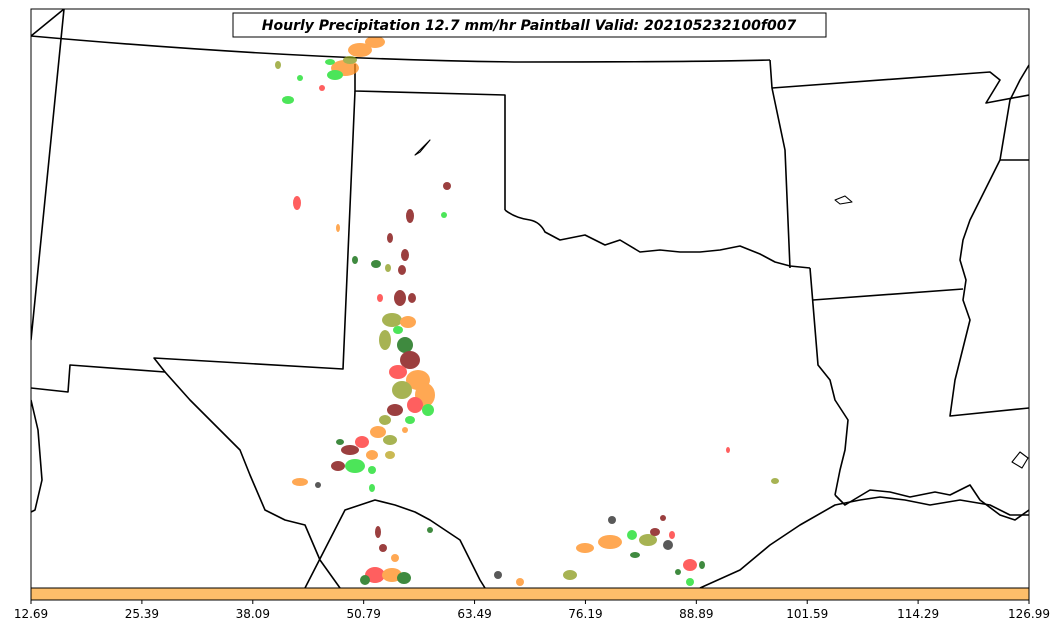  What do you see at coordinates (253, 614) in the screenshot?
I see `colorbar-tick-label: 38.09` at bounding box center [253, 614].